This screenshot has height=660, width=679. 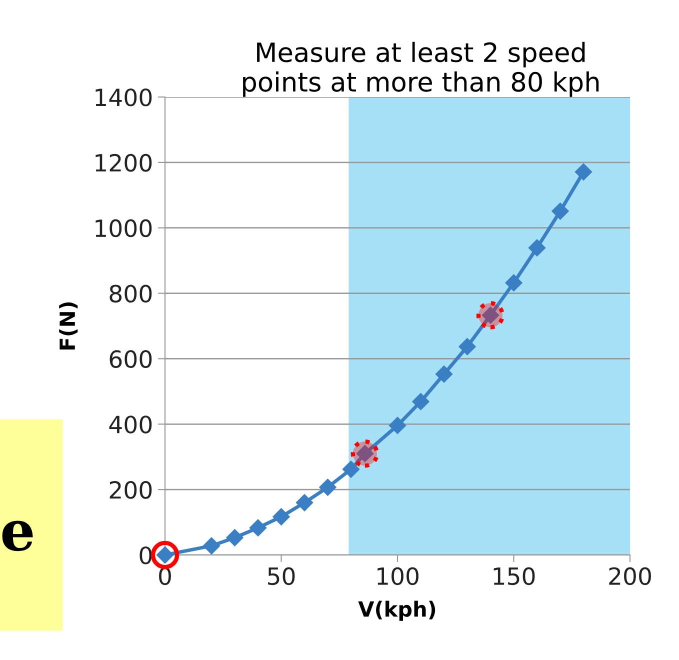 What do you see at coordinates (397, 610) in the screenshot?
I see `x-axis-title: V(kph)` at bounding box center [397, 610].